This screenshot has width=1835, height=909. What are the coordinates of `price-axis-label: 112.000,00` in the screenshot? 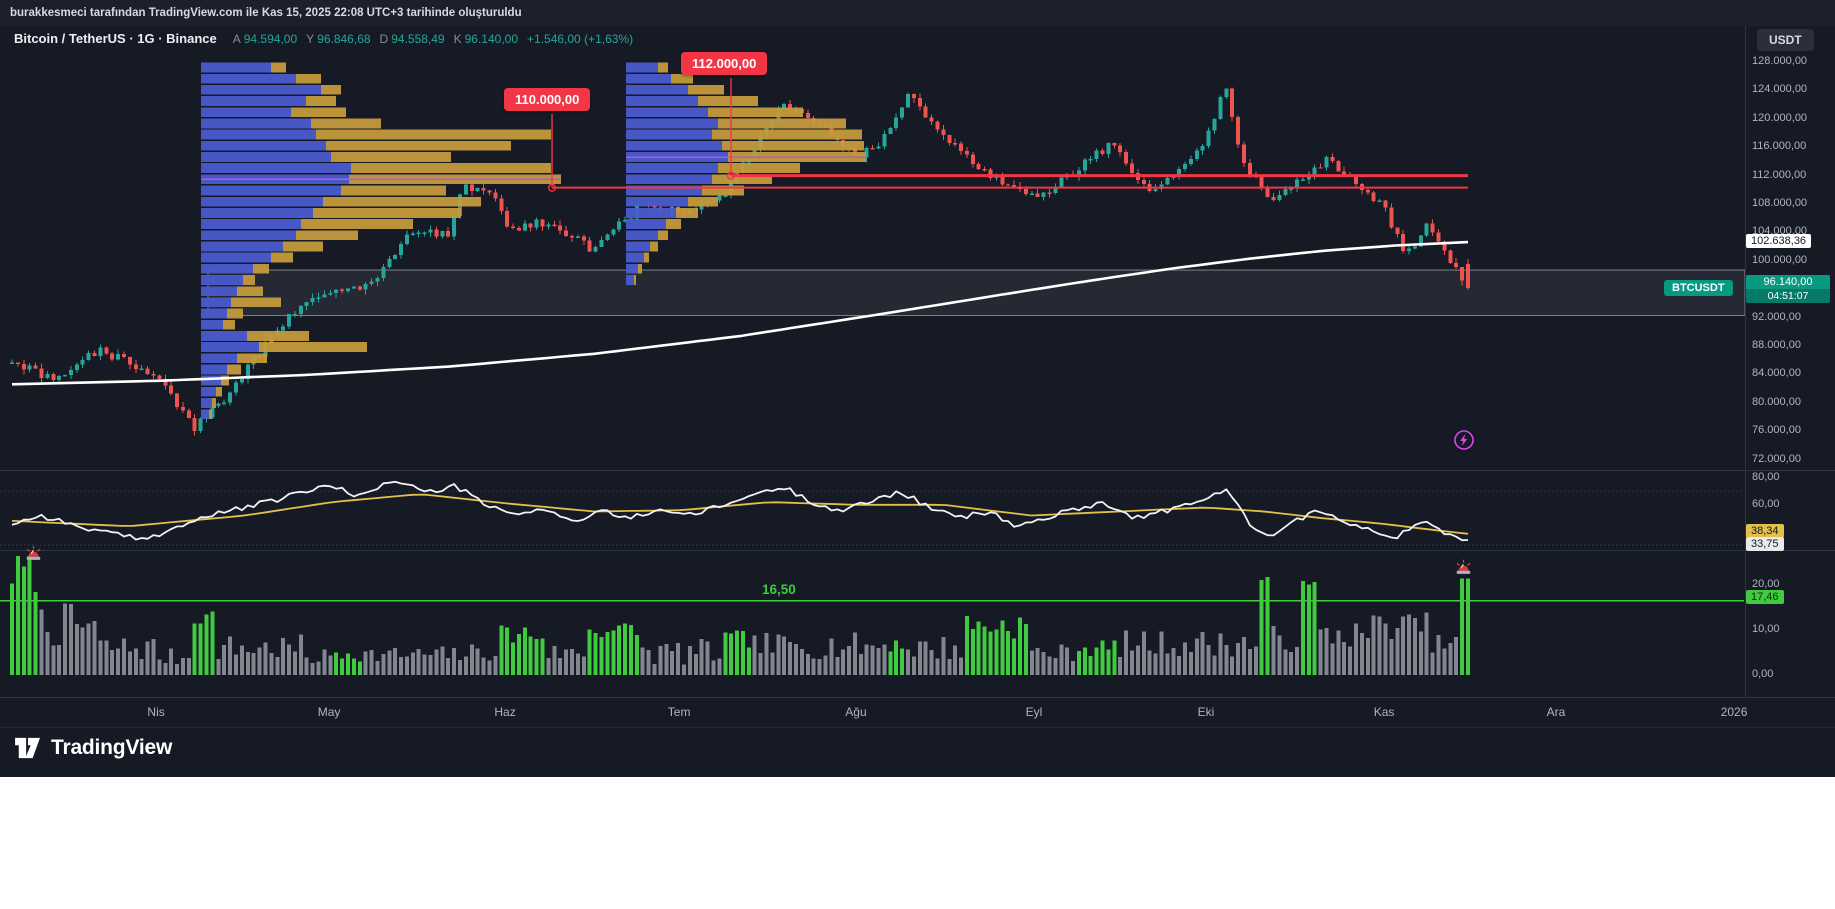 It's located at (1779, 174).